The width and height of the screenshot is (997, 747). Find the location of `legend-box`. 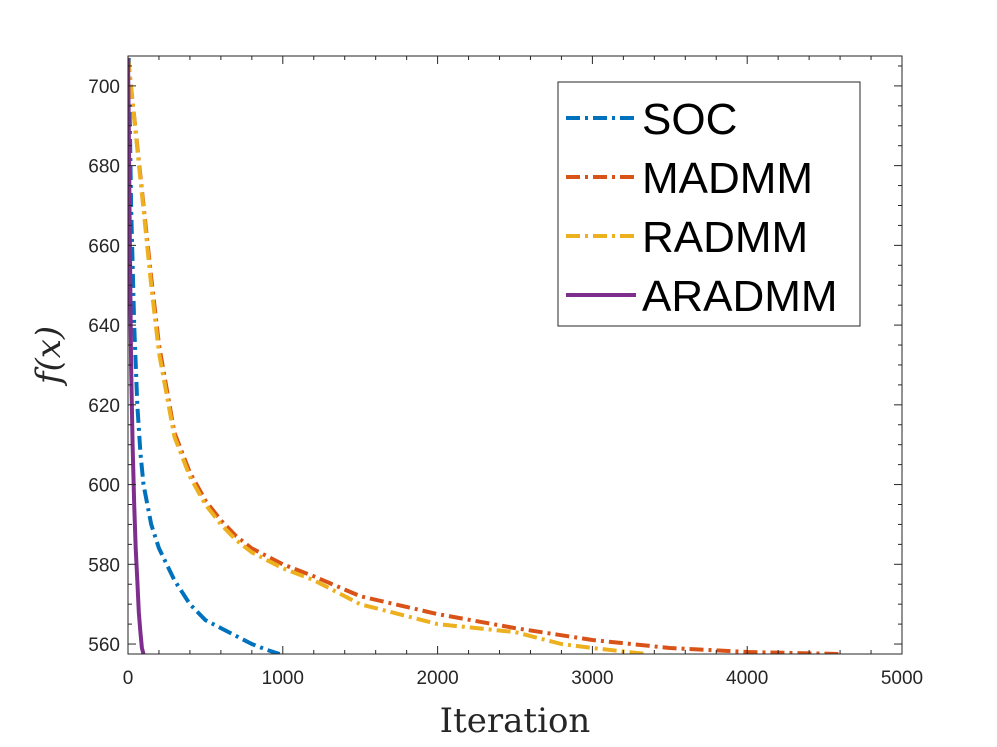

legend-box is located at coordinates (709, 204).